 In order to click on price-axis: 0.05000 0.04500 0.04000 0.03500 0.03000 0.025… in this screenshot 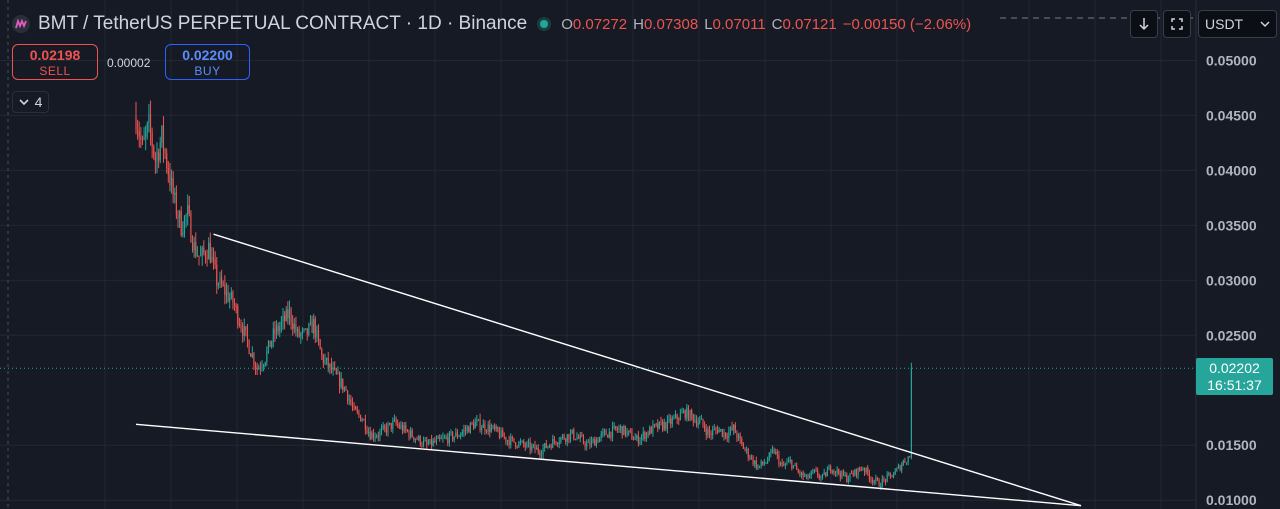, I will do `click(1231, 280)`.